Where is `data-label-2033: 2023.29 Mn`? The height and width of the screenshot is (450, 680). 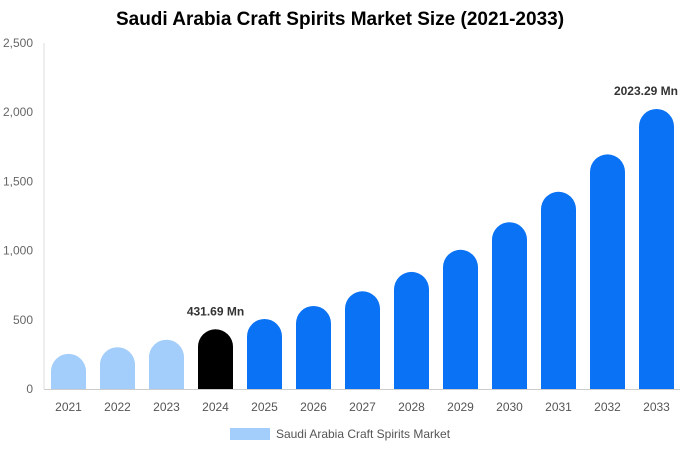 data-label-2033: 2023.29 Mn is located at coordinates (646, 91).